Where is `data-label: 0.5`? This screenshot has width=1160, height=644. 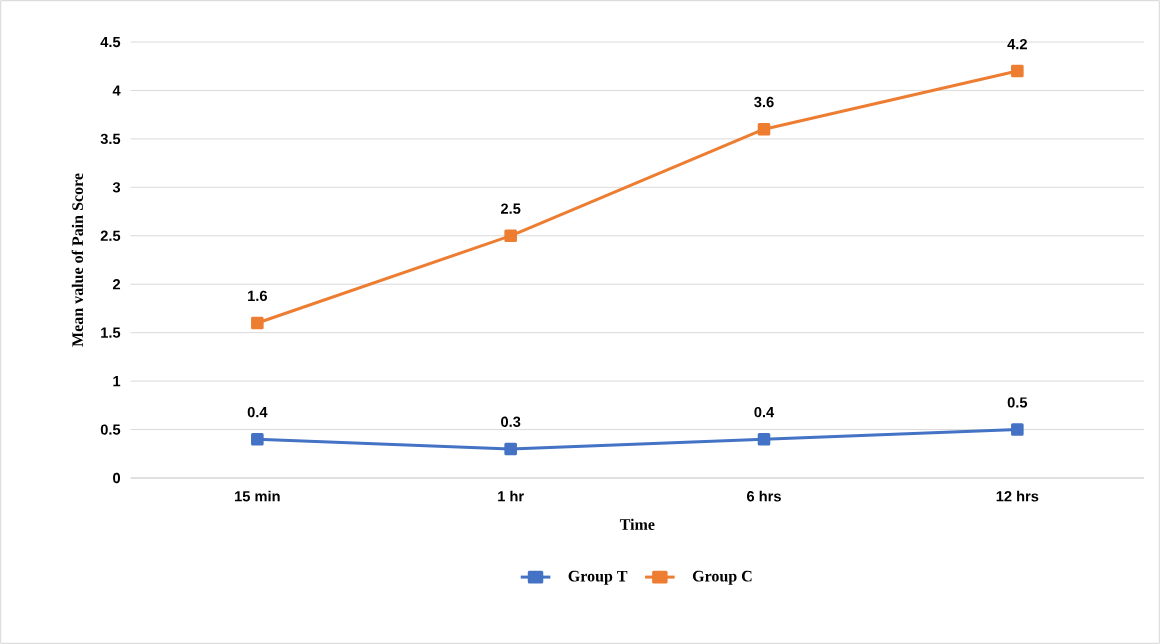
data-label: 0.5 is located at coordinates (1017, 402).